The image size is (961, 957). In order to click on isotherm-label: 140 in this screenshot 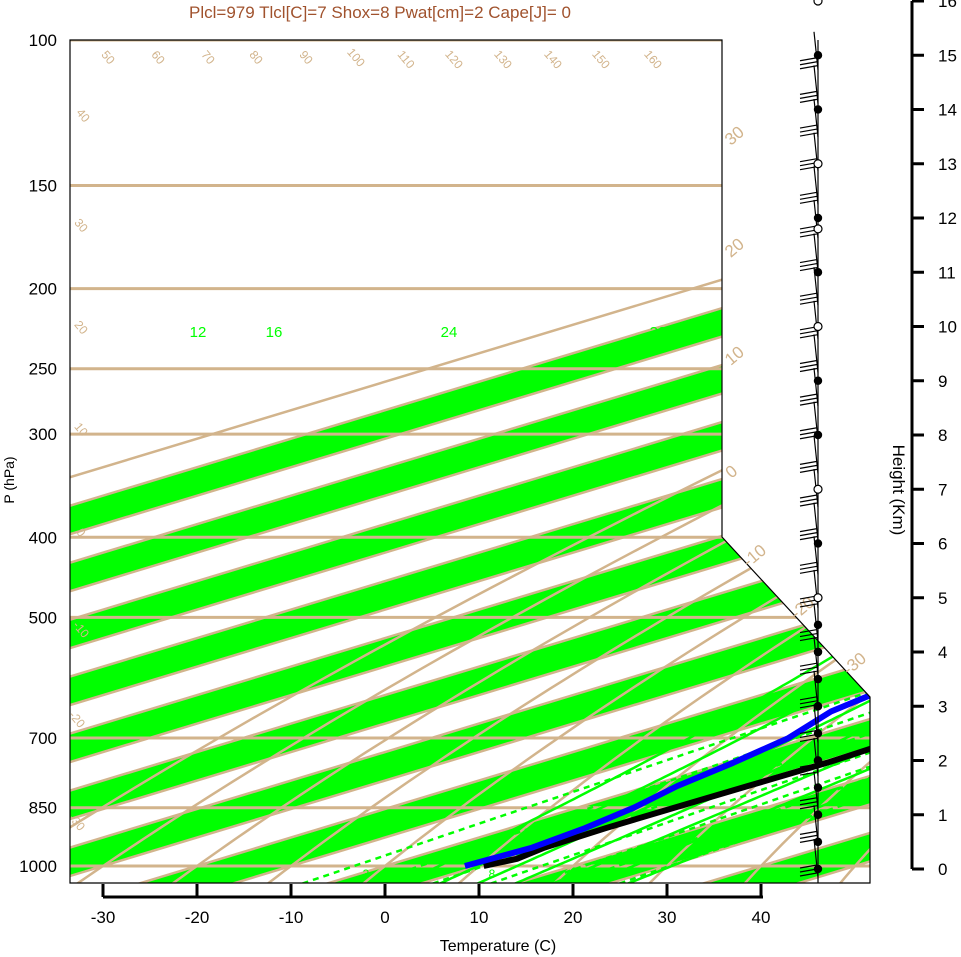, I will do `click(553, 59)`.